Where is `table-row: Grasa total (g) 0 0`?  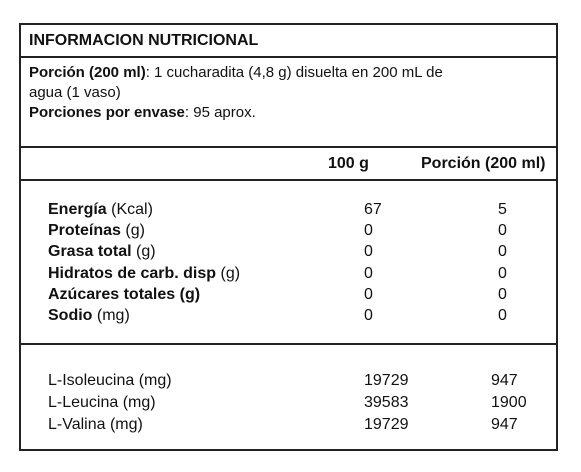
table-row: Grasa total (g) 0 0 is located at coordinates (288, 253).